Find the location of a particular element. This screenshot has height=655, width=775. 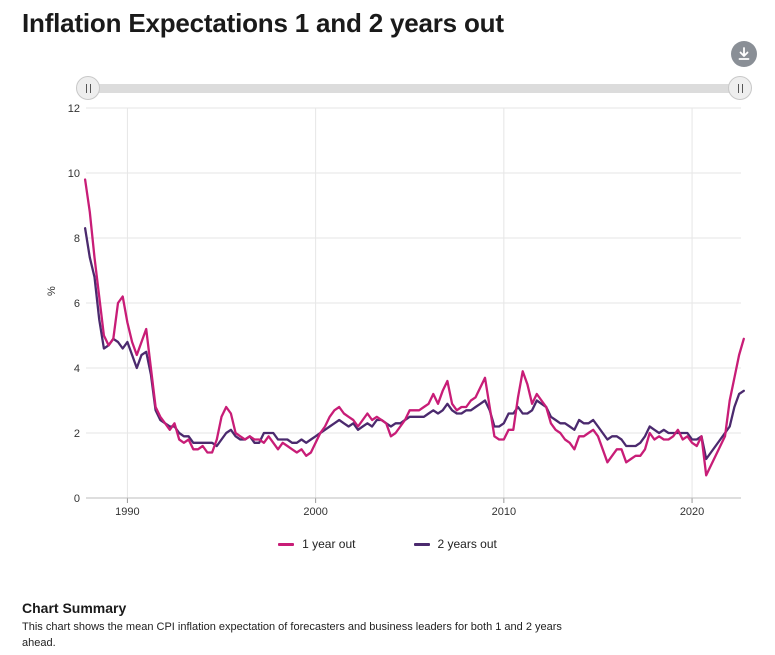

y-tick-label: 6 is located at coordinates (77, 304).